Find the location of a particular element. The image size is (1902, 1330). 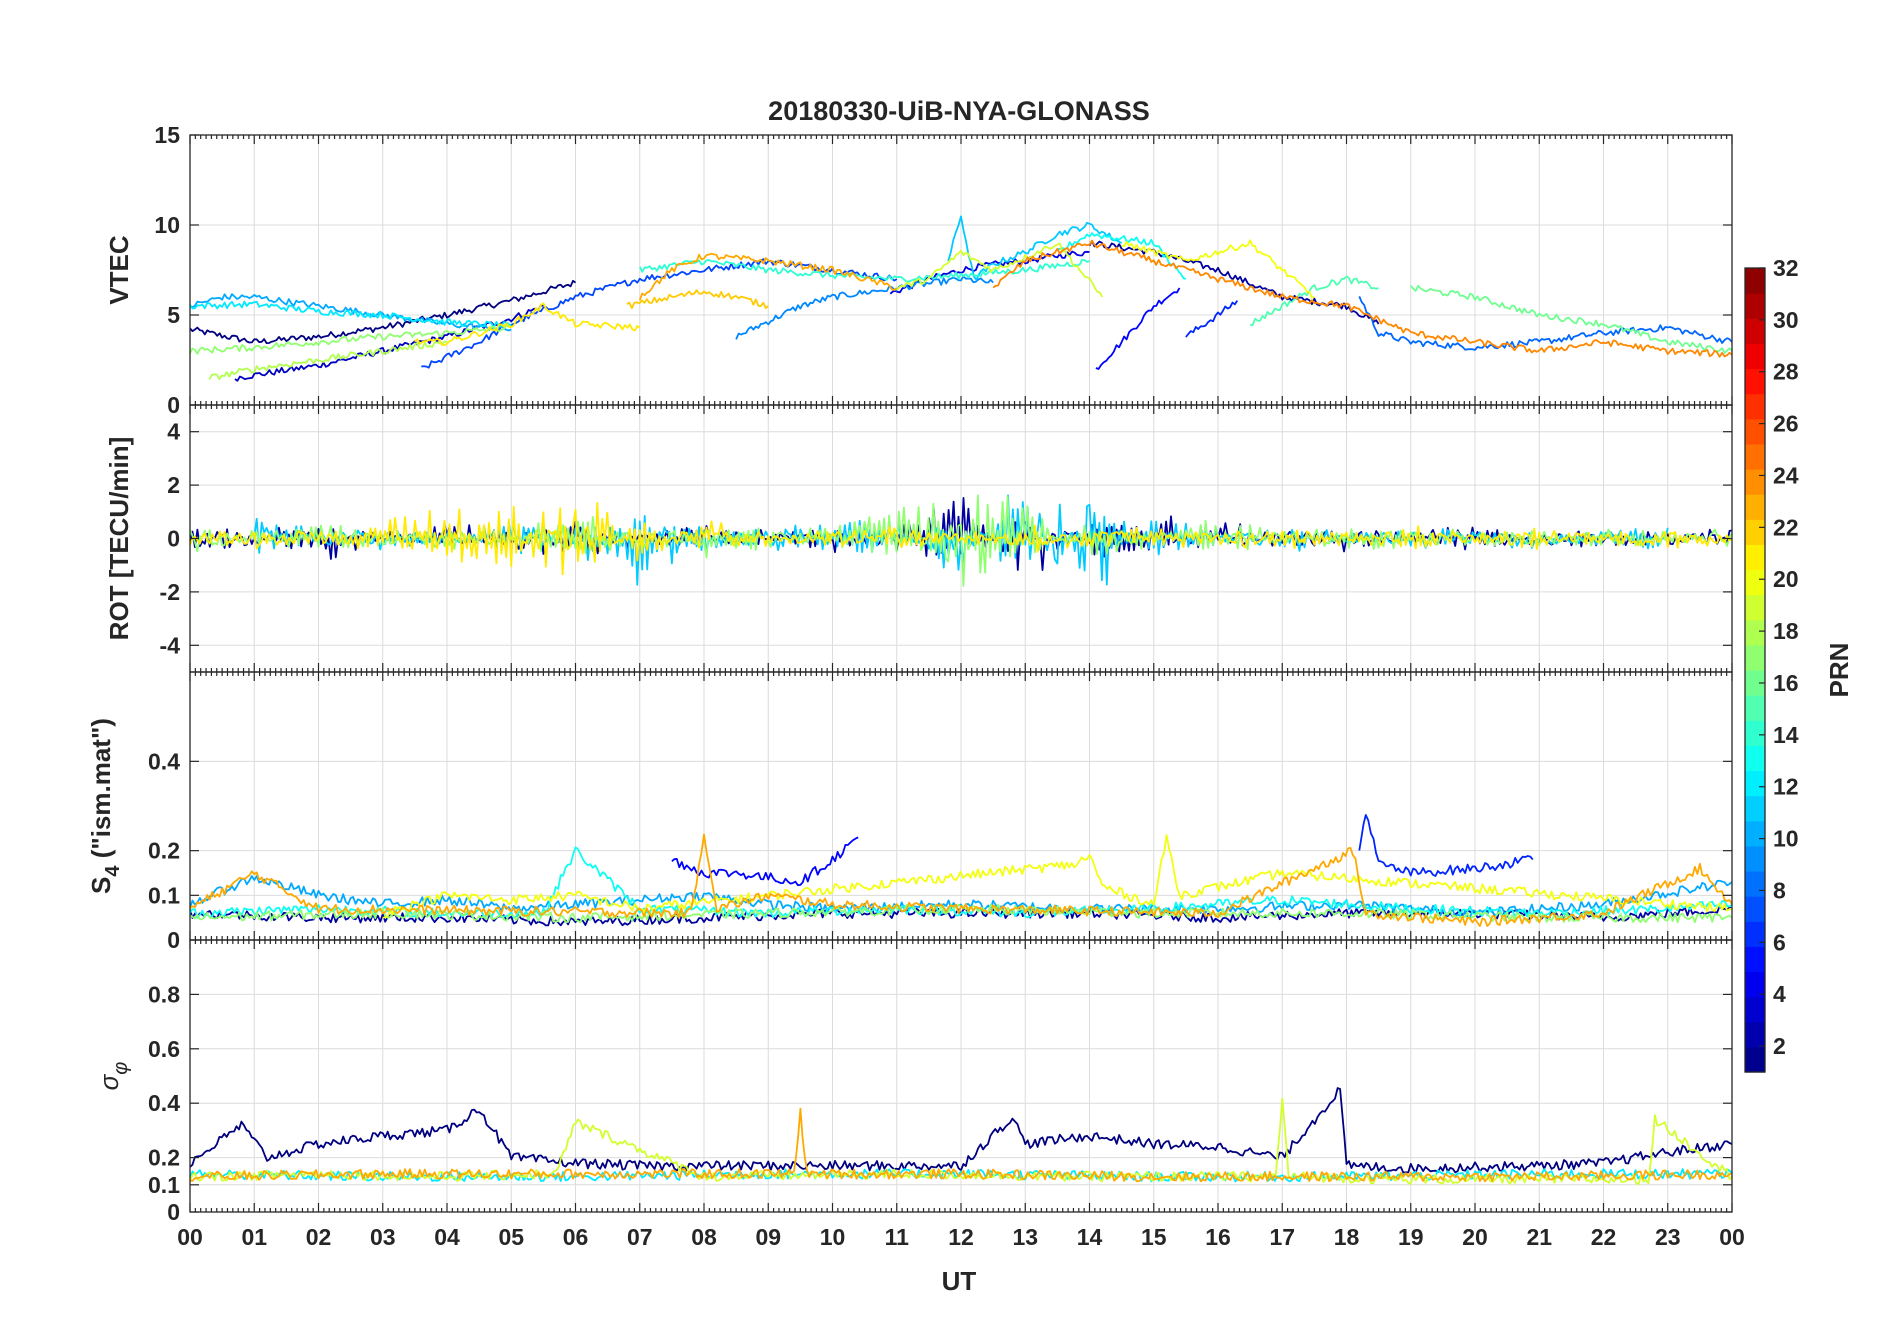

series-group-sigma is located at coordinates (961, 1136).